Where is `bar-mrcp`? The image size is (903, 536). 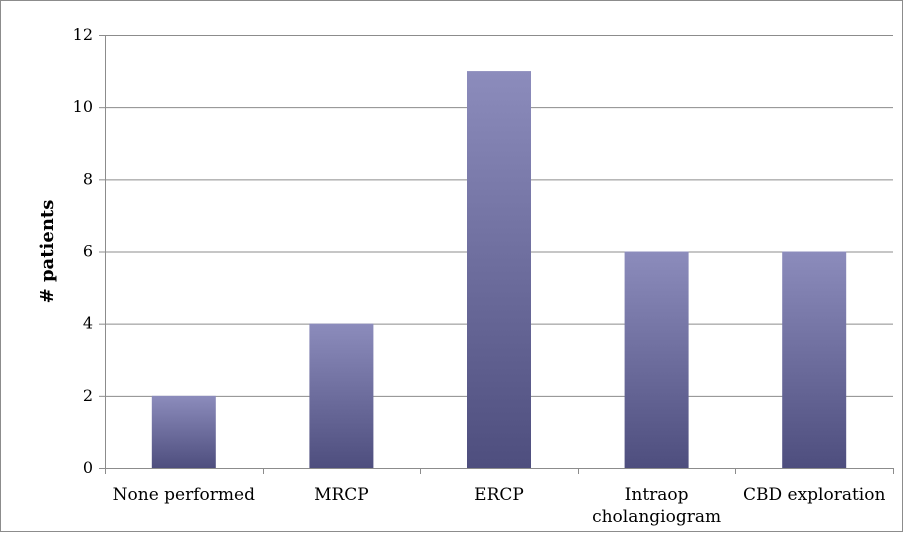
bar-mrcp is located at coordinates (341, 395).